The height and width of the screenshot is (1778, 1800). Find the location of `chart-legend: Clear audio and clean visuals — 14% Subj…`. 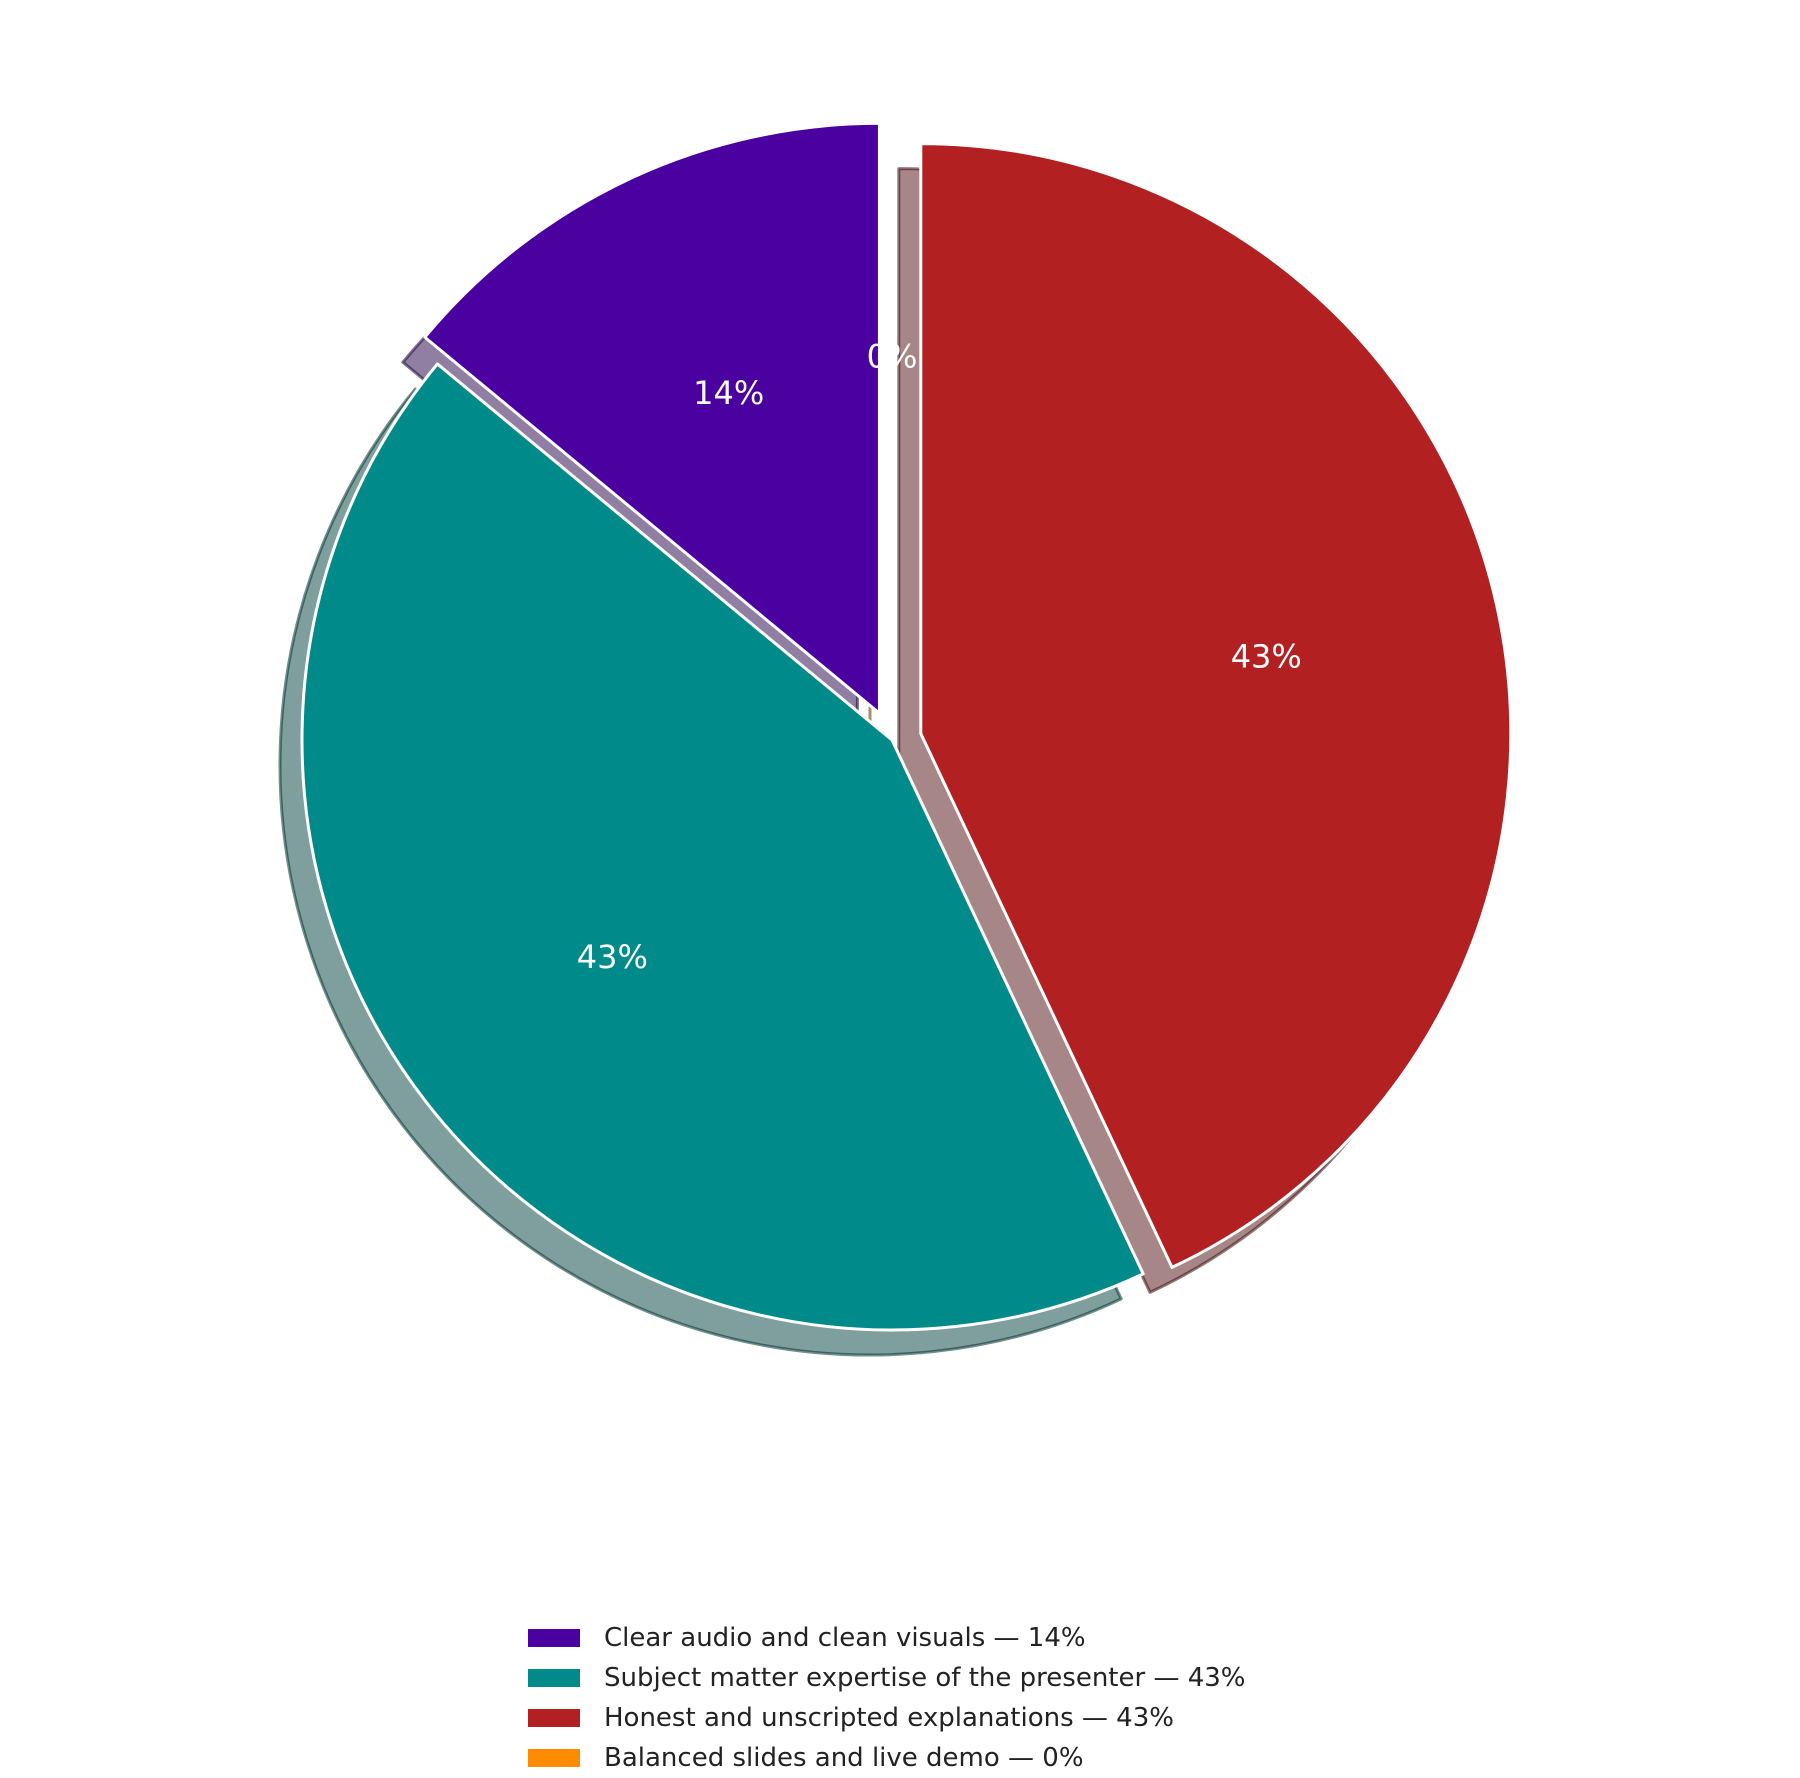

chart-legend: Clear audio and clean visuals — 14% Subj… is located at coordinates (978, 1698).